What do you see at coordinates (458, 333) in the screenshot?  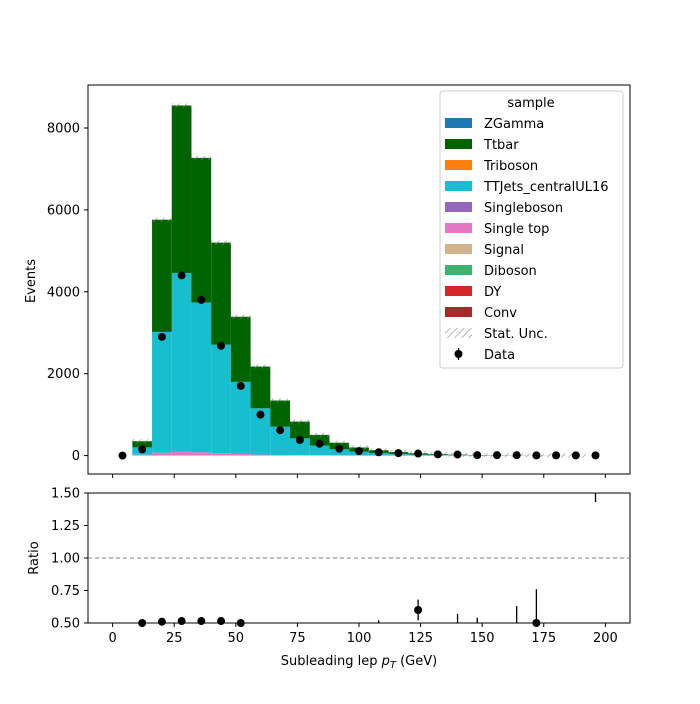 I see `legend-swatch-stat-unc` at bounding box center [458, 333].